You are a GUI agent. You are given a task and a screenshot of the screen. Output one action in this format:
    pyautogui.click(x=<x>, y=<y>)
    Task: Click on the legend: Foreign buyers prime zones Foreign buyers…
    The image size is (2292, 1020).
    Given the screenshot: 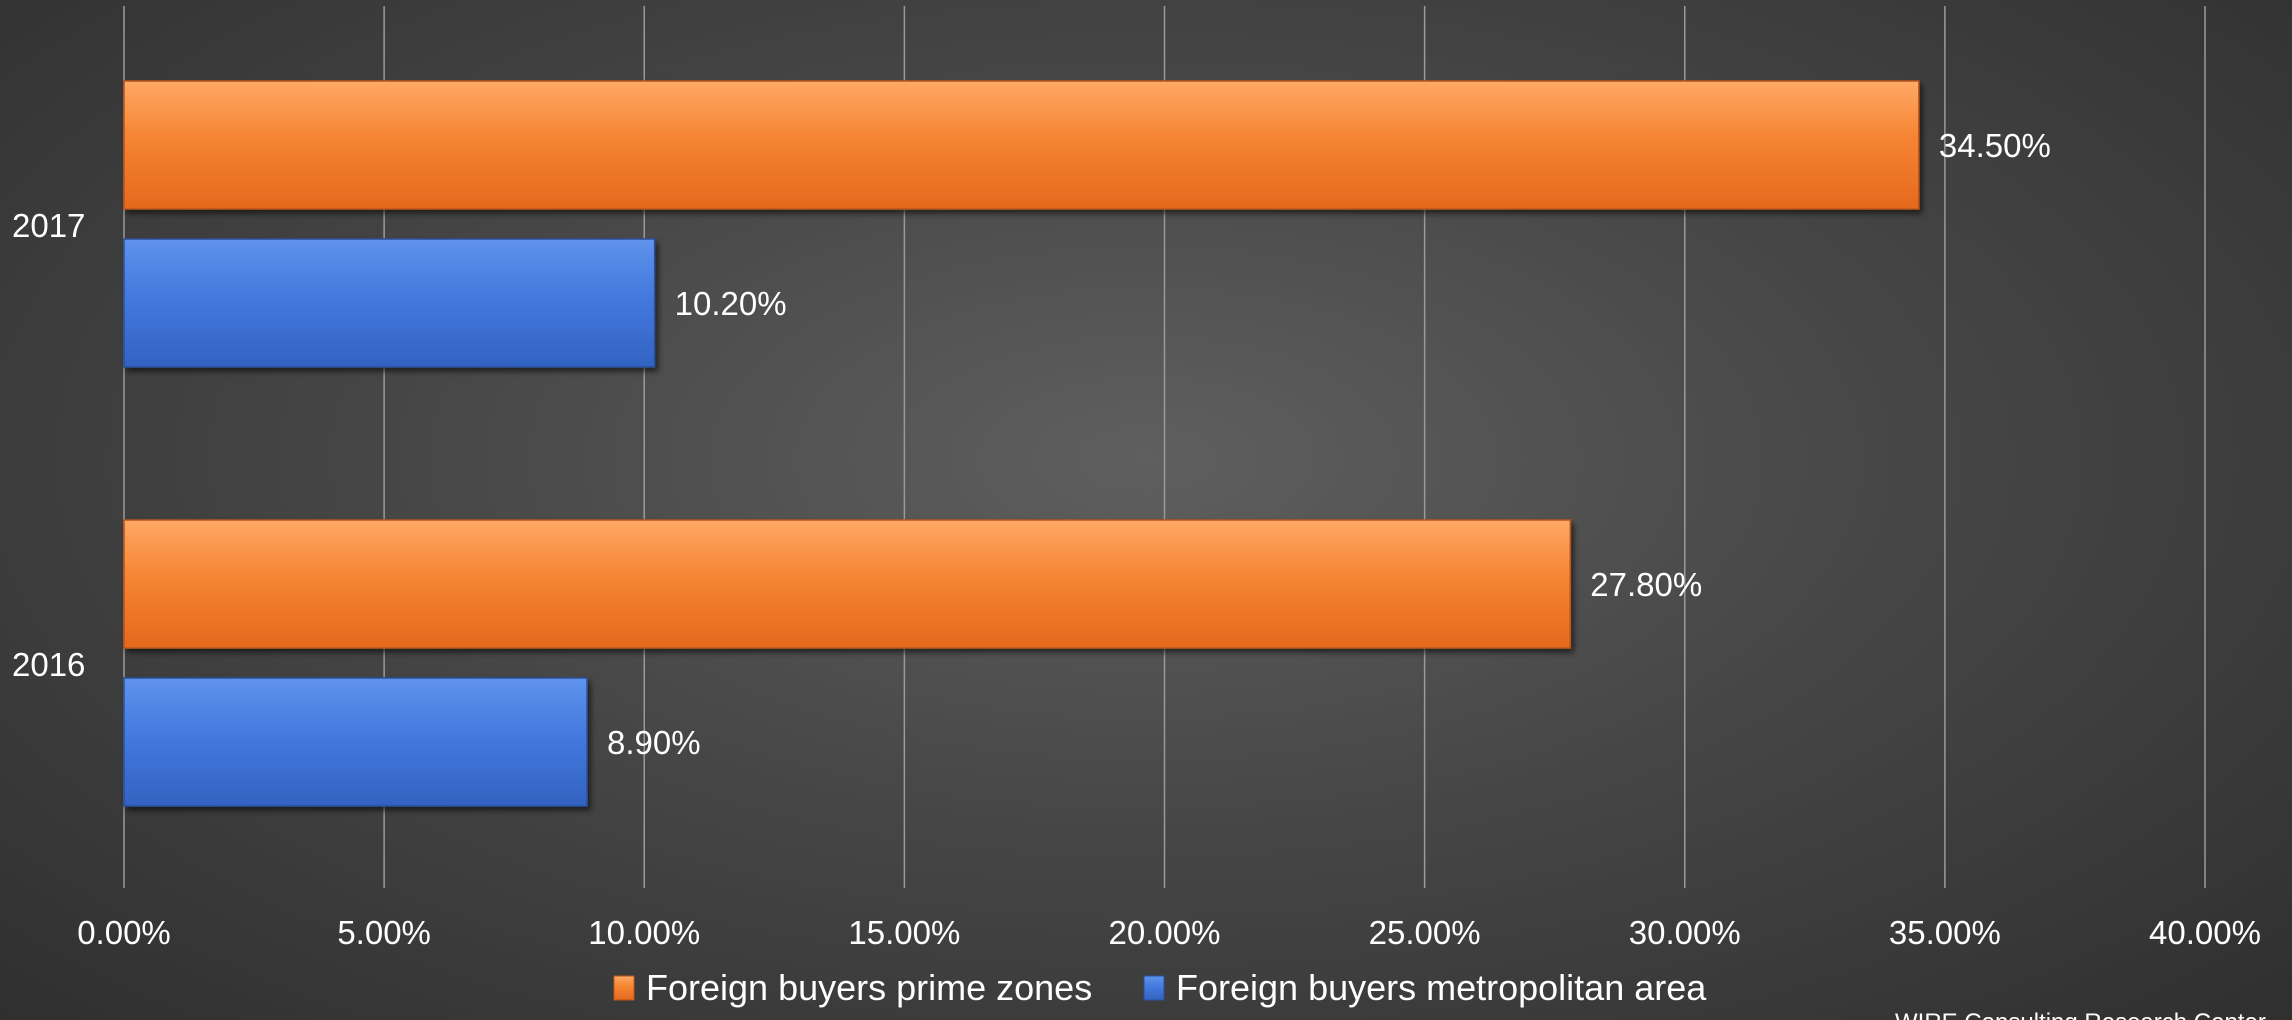 What is the action you would take?
    pyautogui.click(x=1160, y=987)
    